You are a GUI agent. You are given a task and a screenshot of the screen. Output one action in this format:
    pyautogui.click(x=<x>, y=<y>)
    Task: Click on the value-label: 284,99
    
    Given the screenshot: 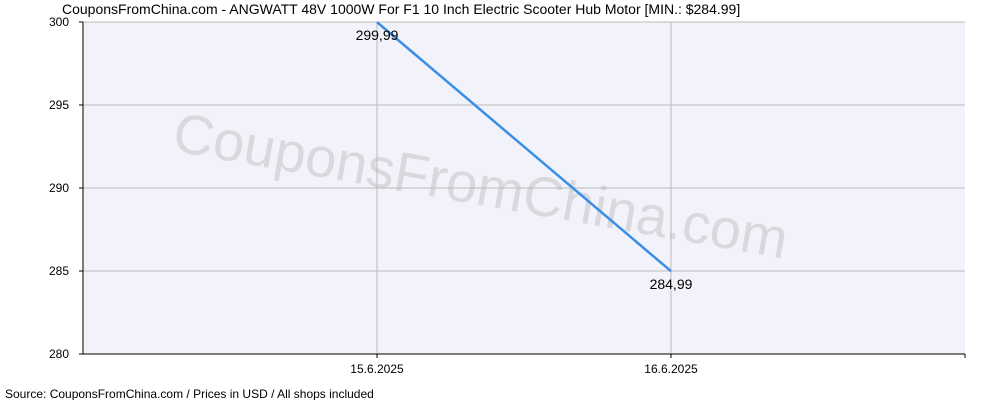 What is the action you would take?
    pyautogui.click(x=671, y=284)
    